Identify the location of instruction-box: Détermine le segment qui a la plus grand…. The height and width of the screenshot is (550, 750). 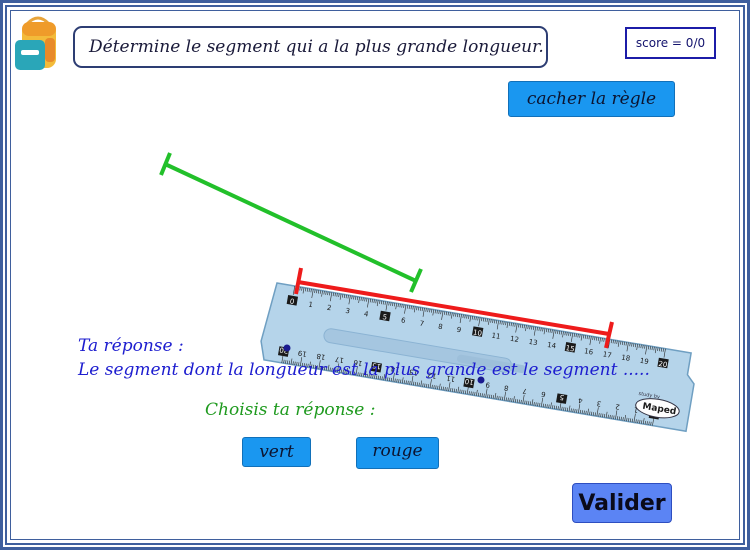
(310, 47).